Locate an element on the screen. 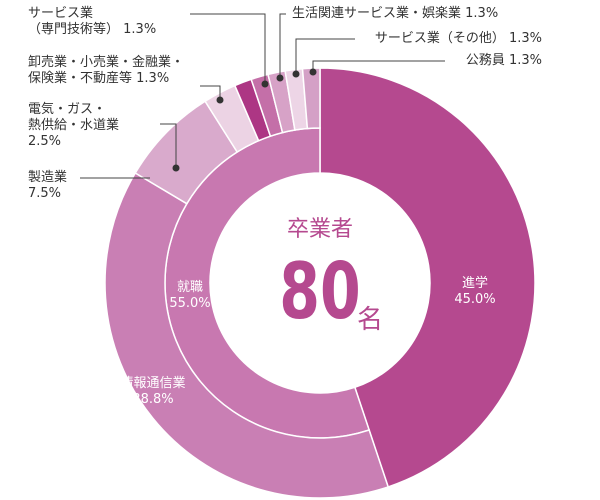 This screenshot has height=500, width=600. slice is located at coordinates (311, 98).